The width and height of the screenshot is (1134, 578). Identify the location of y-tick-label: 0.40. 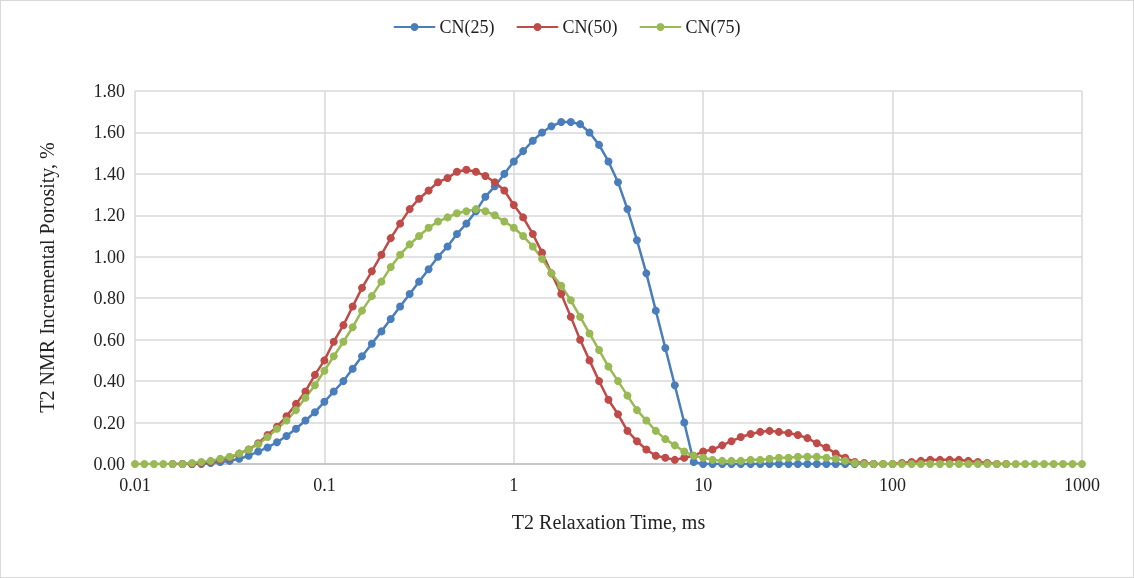
(109, 381).